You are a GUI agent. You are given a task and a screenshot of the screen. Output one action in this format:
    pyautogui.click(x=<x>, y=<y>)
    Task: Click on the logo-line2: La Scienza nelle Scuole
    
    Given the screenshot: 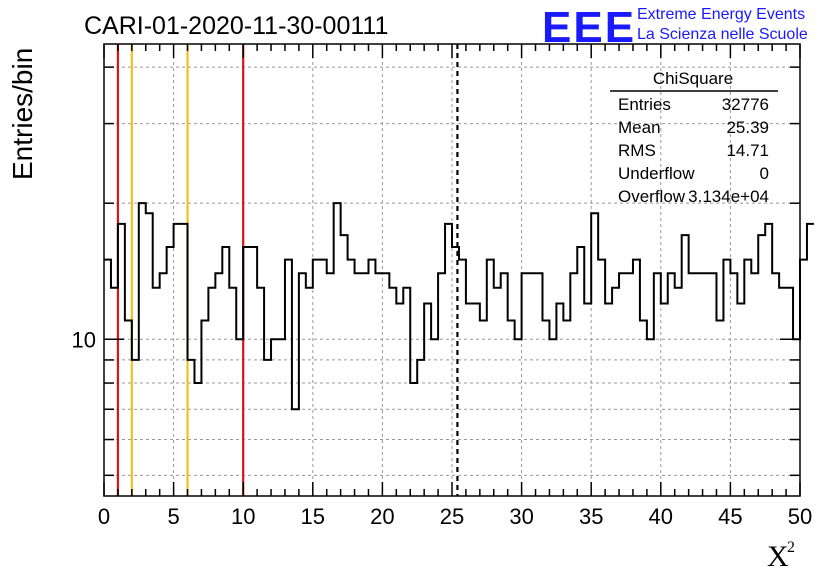 What is the action you would take?
    pyautogui.click(x=722, y=34)
    